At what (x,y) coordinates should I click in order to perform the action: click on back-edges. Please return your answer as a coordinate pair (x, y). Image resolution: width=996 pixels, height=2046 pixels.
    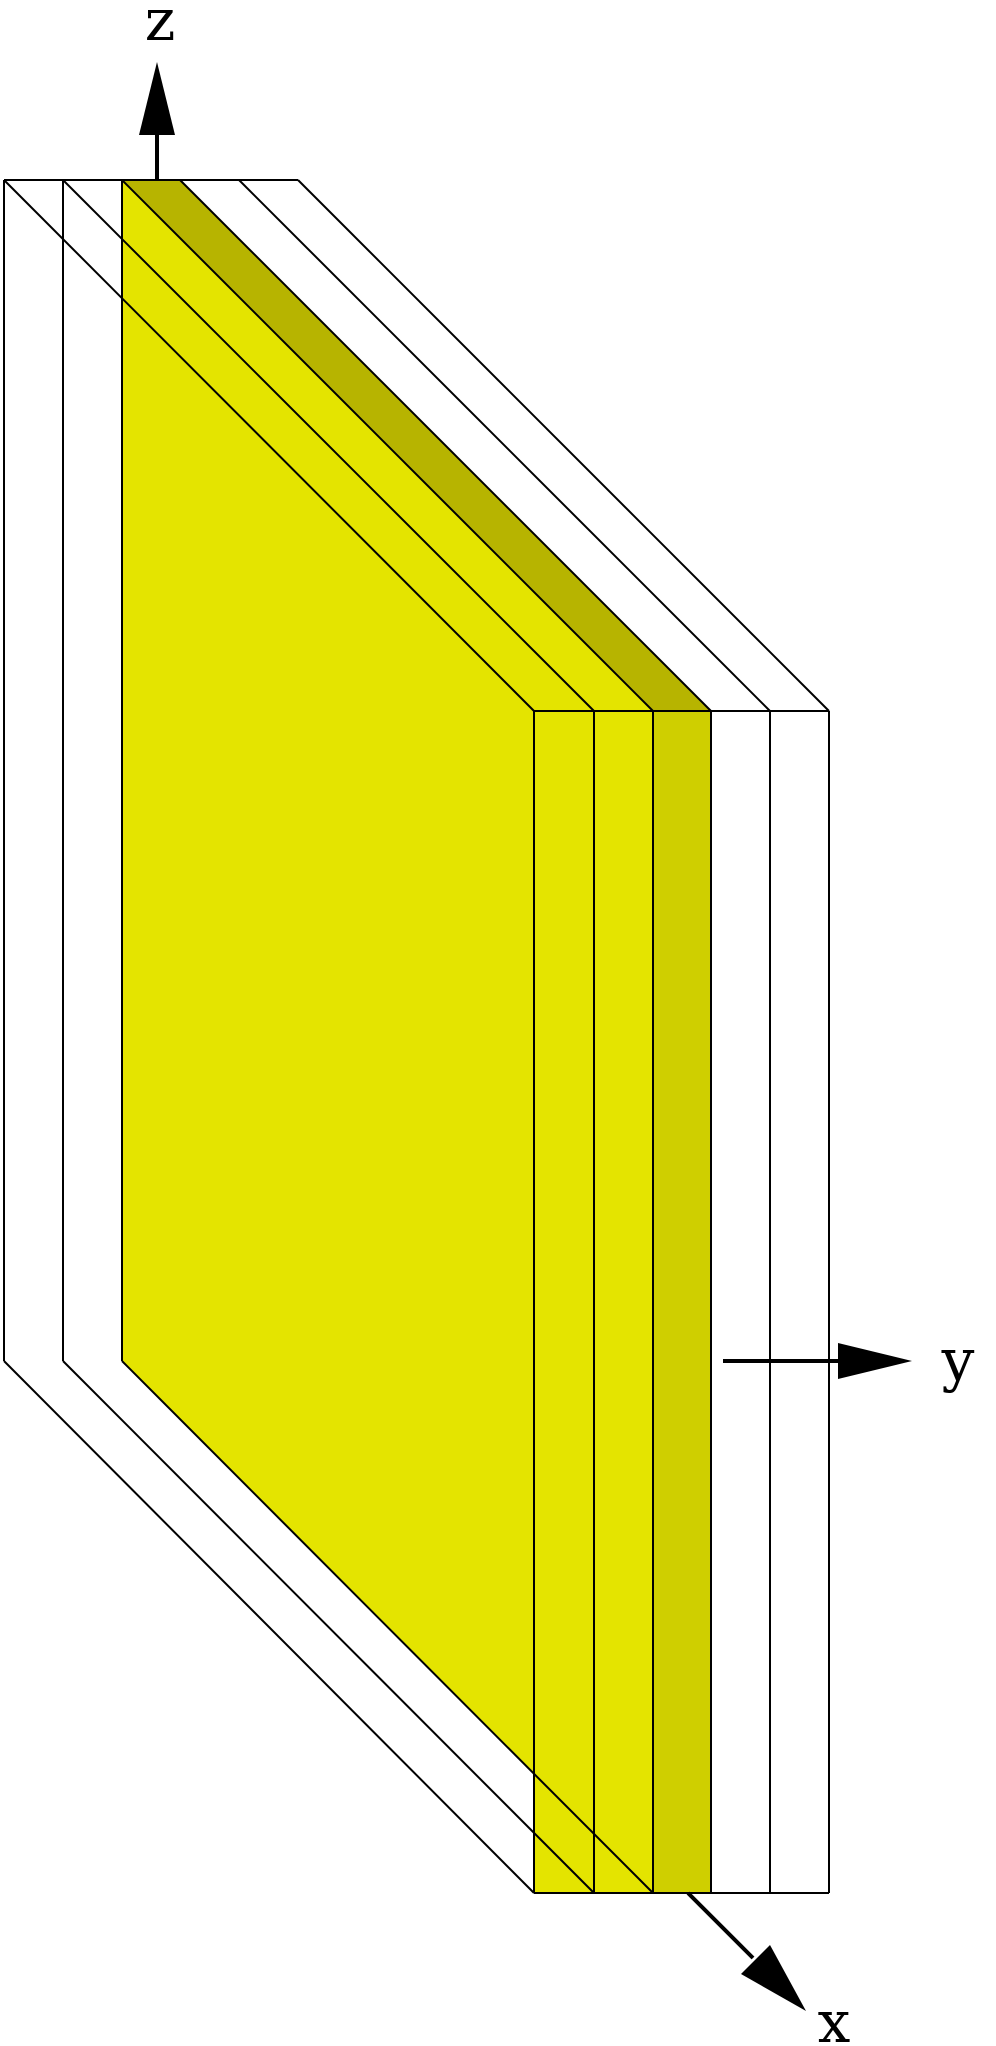
    Looking at the image, I should click on (63, 770).